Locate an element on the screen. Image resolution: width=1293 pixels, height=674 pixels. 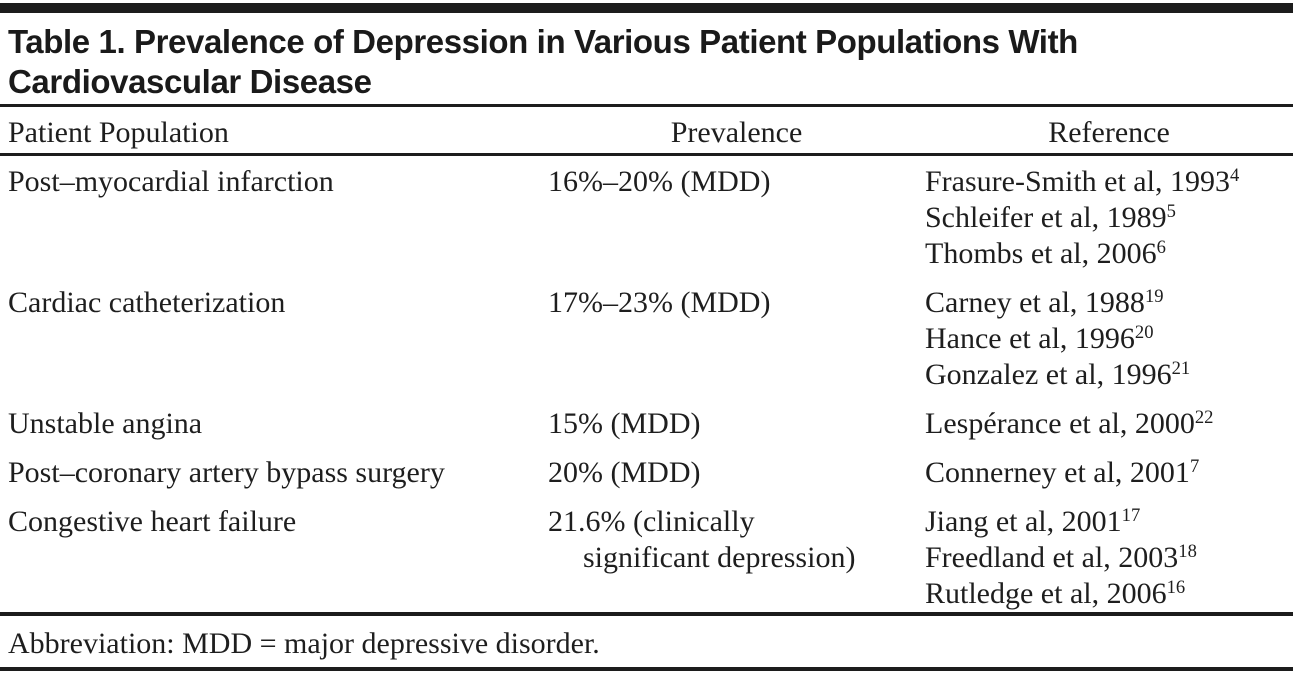
reference-cell: Lespérance et al, 200022 is located at coordinates (1109, 424).